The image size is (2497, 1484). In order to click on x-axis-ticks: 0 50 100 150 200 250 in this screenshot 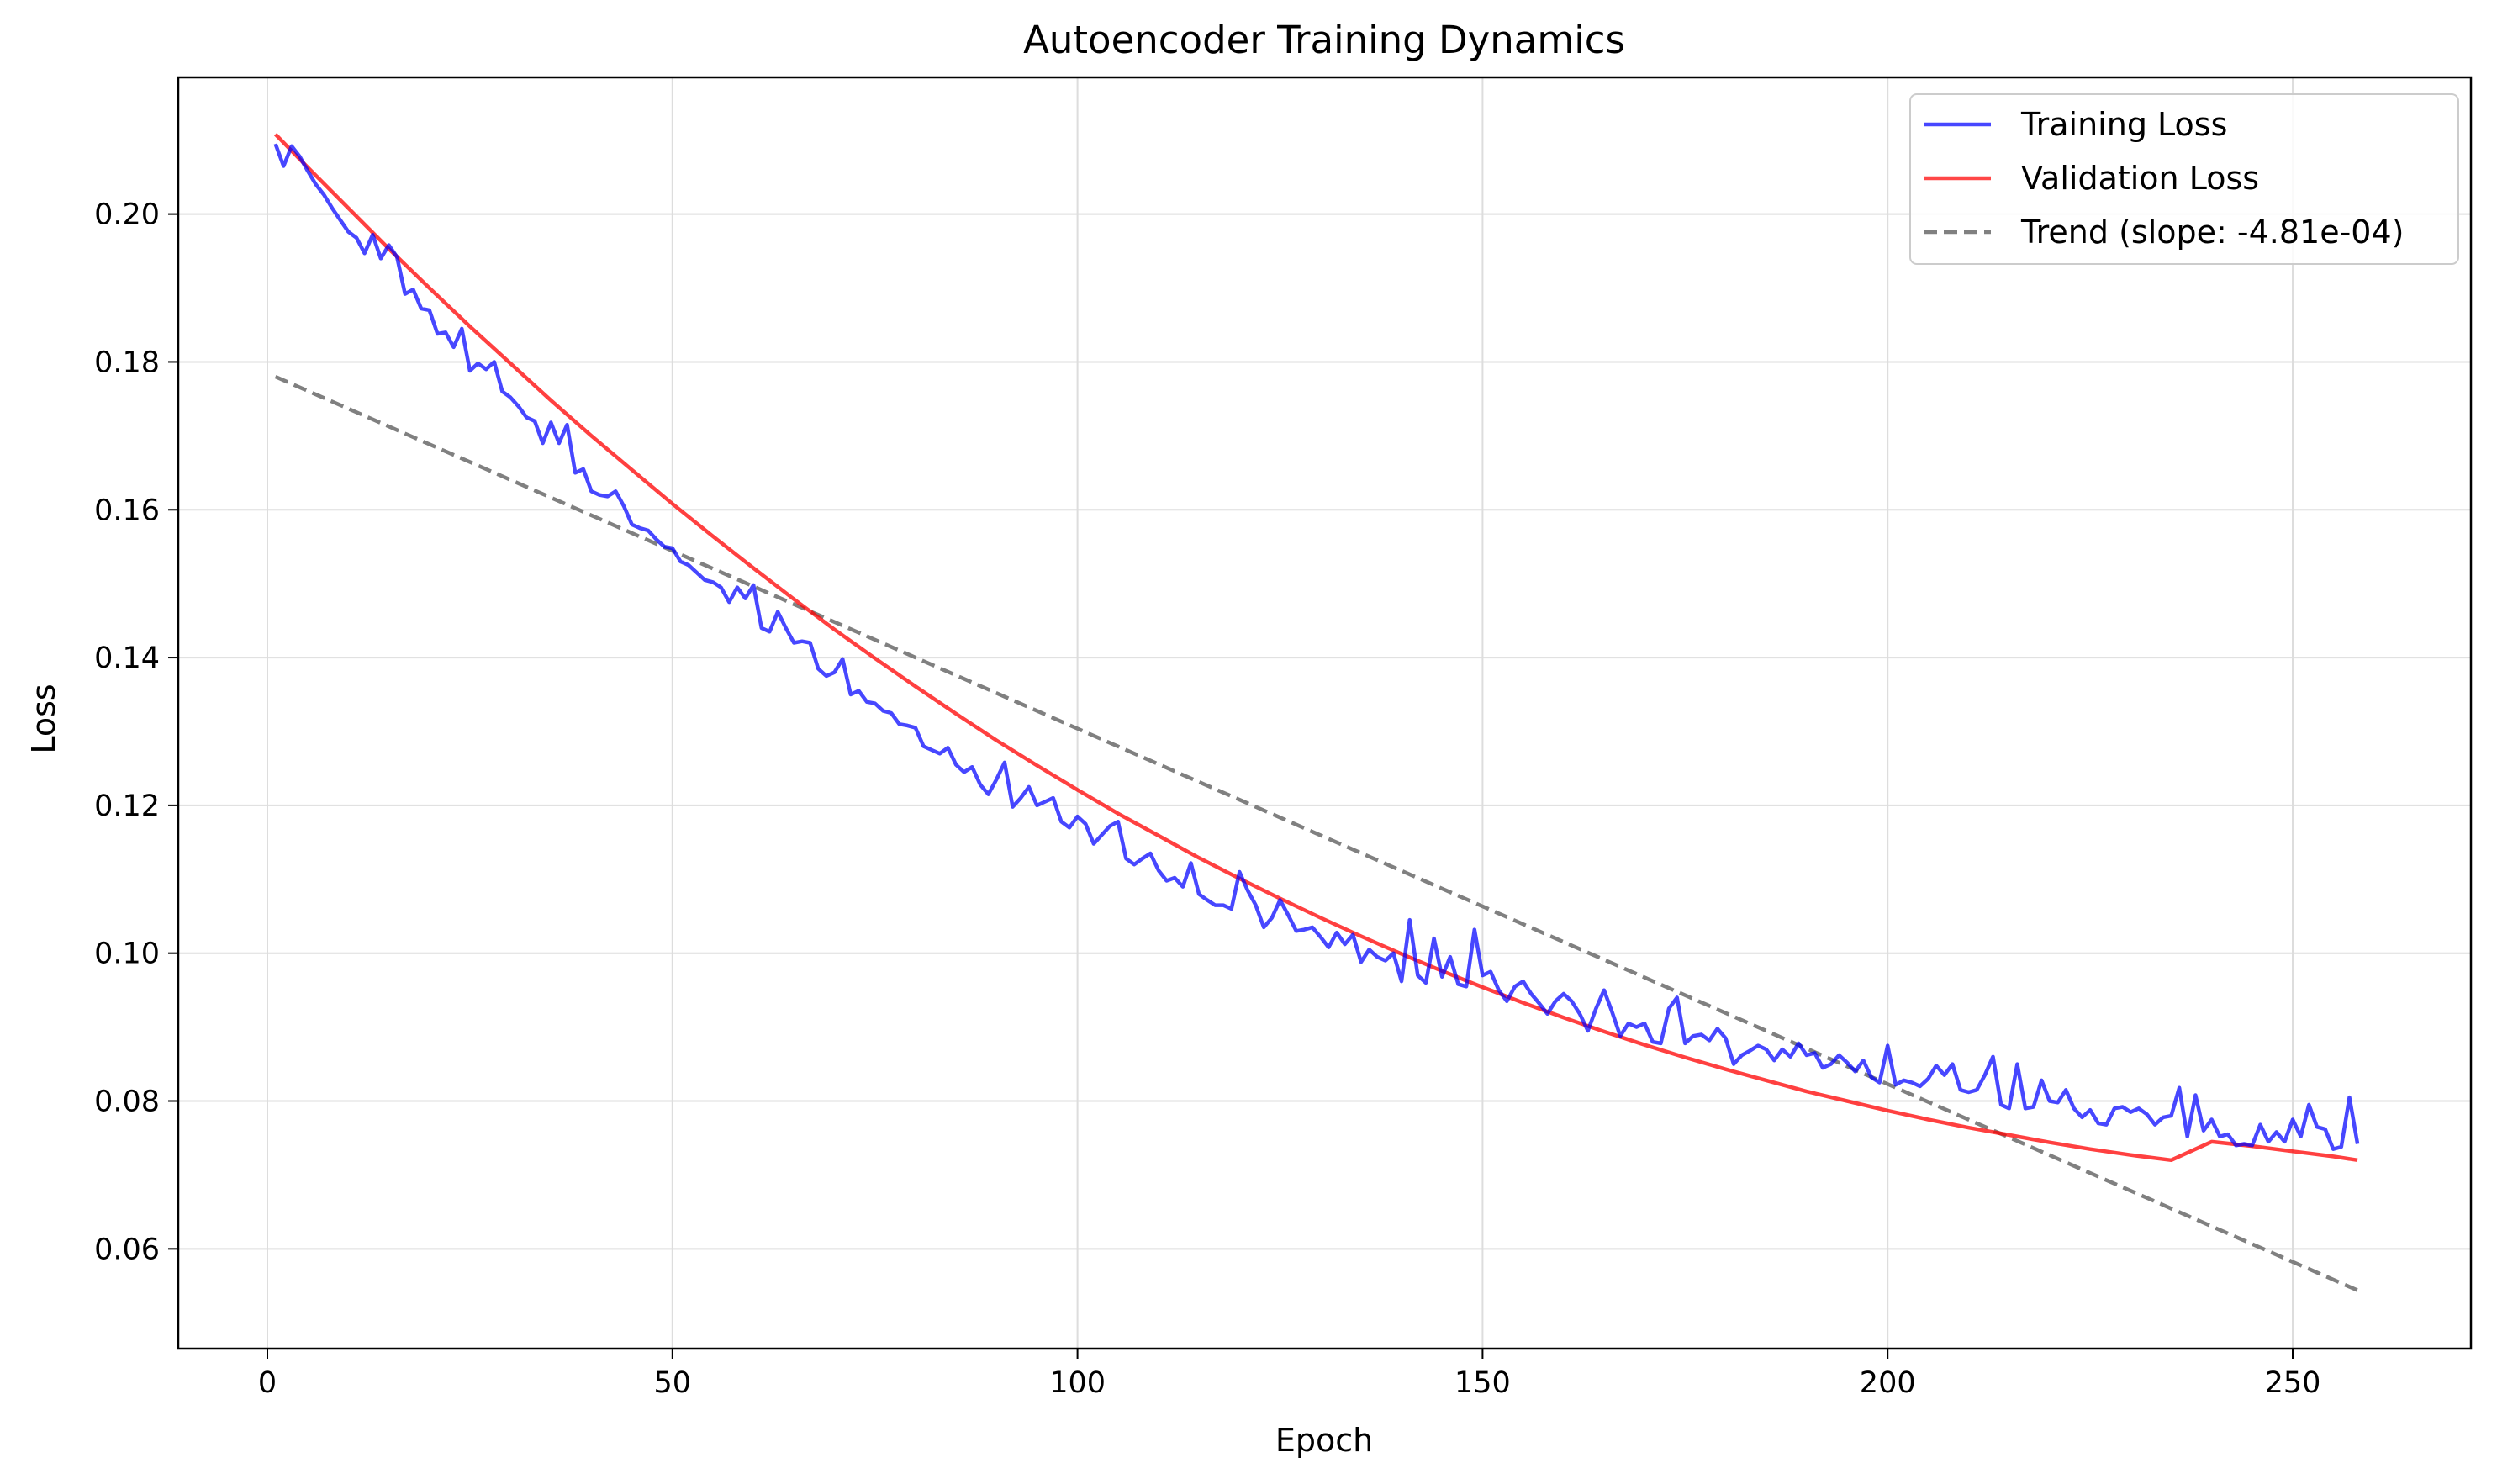, I will do `click(1289, 1374)`.